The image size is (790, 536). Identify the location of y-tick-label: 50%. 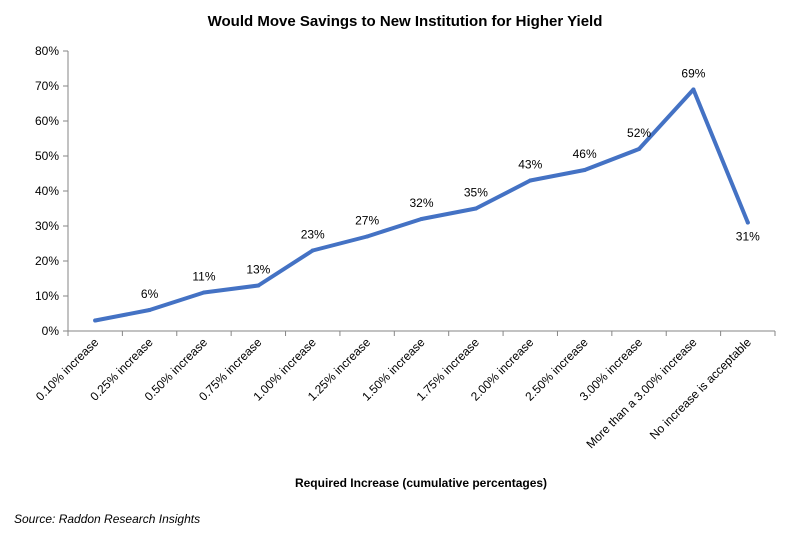
(47, 156).